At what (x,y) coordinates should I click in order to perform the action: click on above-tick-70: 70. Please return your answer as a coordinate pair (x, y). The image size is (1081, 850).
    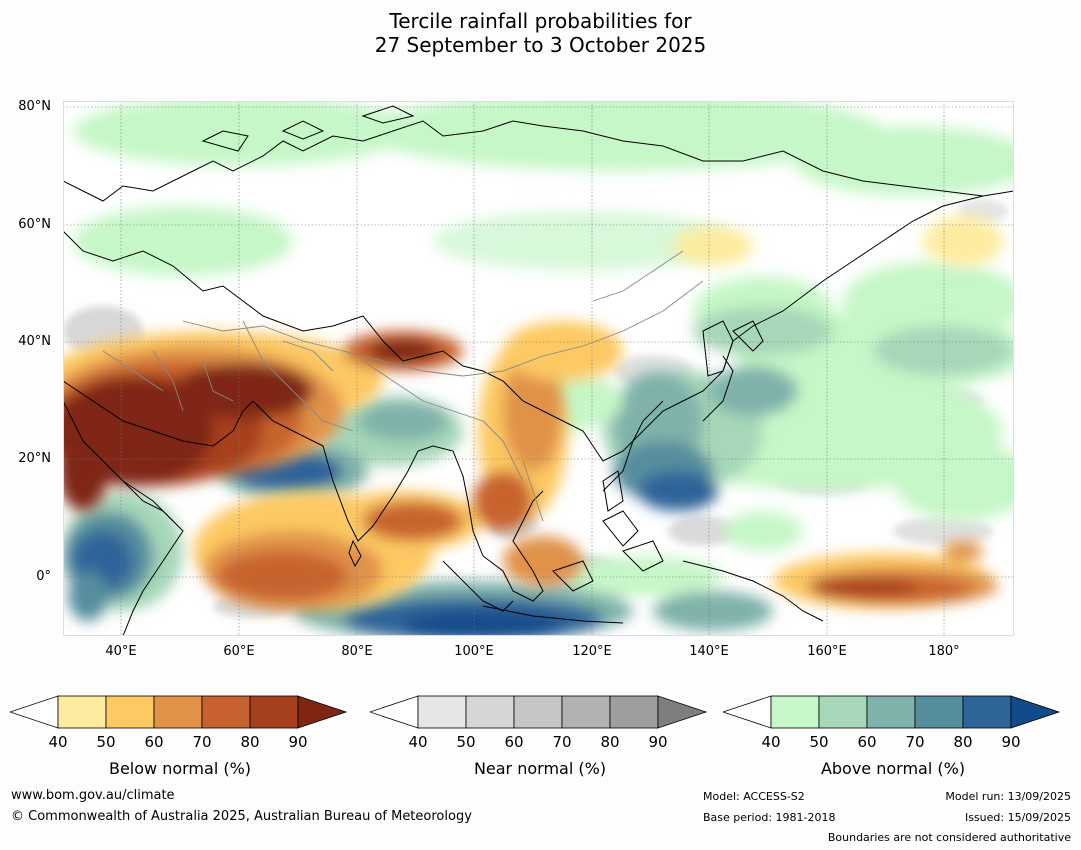
    Looking at the image, I should click on (915, 742).